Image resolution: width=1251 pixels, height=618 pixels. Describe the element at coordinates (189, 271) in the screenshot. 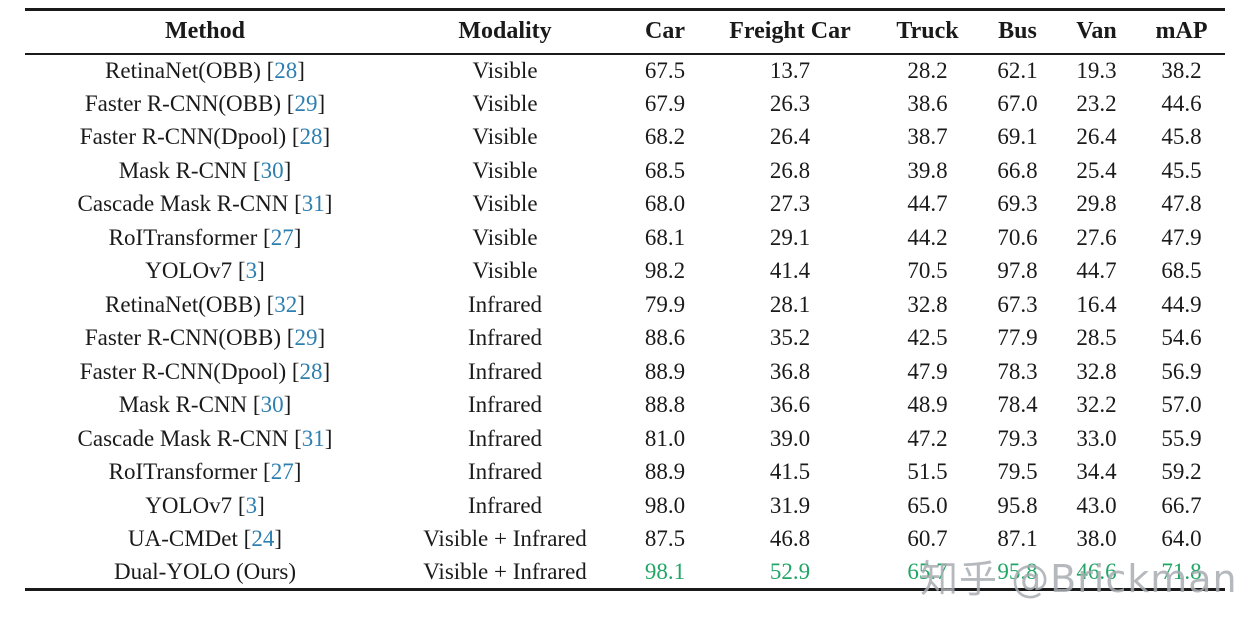

I see `method-name: YOLOv7` at that location.